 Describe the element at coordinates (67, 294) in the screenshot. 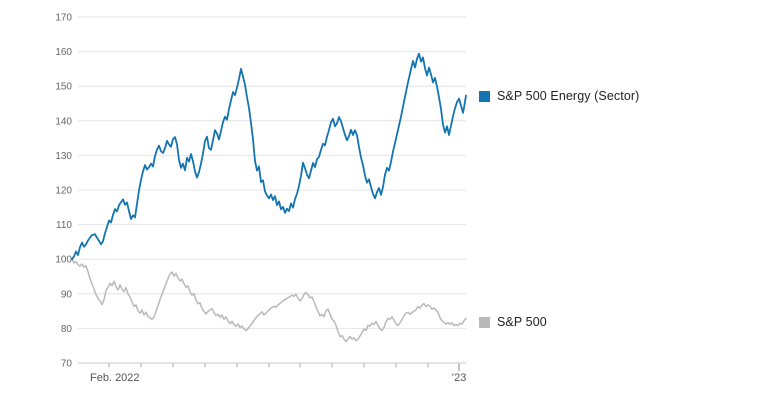

I see `y-axis-tick-label: 90` at that location.